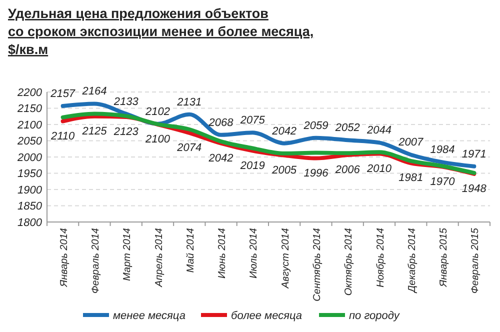 This screenshot has height=332, width=500. Describe the element at coordinates (29, 142) in the screenshot. I see `y-tick-label: 2050` at that location.